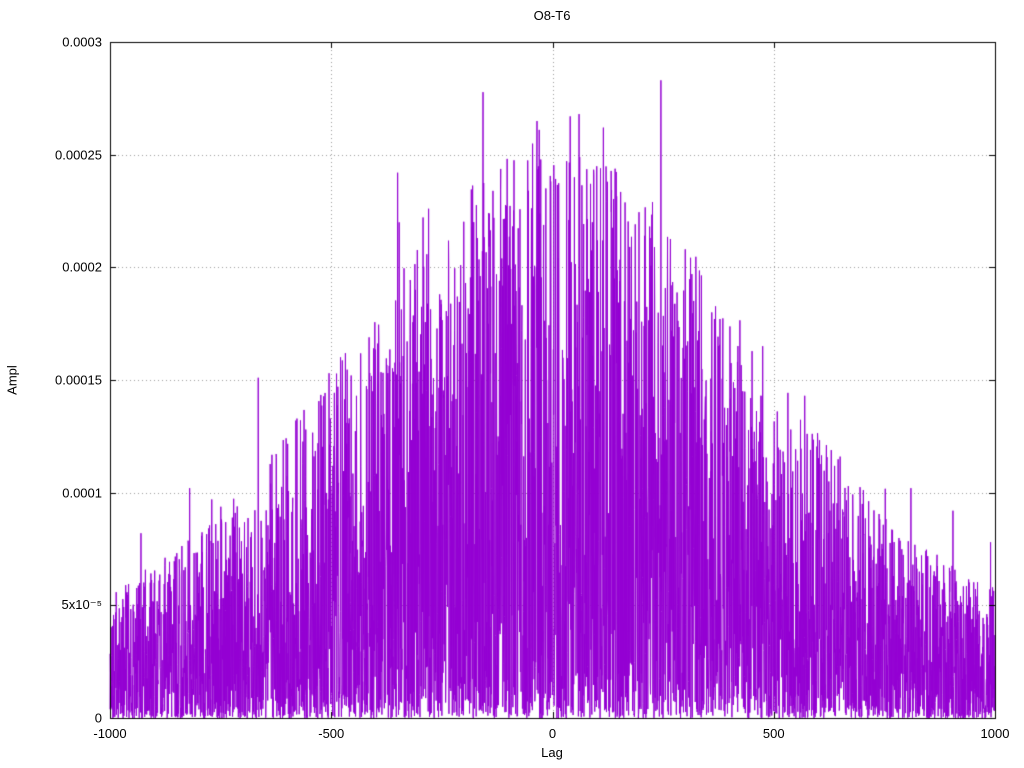 The width and height of the screenshot is (1024, 768). What do you see at coordinates (12, 380) in the screenshot?
I see `y-axis-label: Ampl` at bounding box center [12, 380].